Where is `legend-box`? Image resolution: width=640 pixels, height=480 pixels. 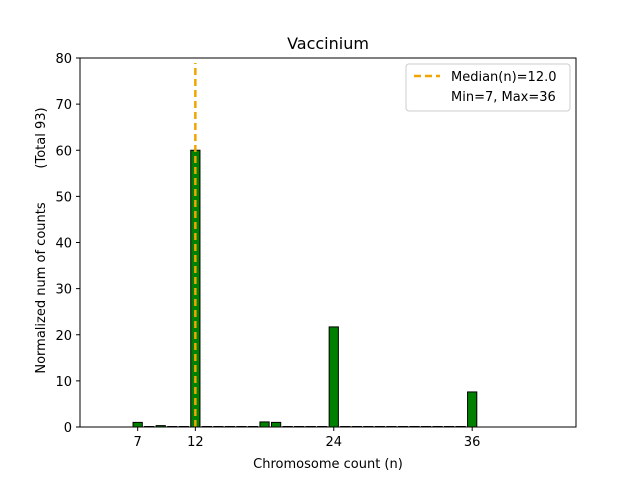
legend-box is located at coordinates (488, 87).